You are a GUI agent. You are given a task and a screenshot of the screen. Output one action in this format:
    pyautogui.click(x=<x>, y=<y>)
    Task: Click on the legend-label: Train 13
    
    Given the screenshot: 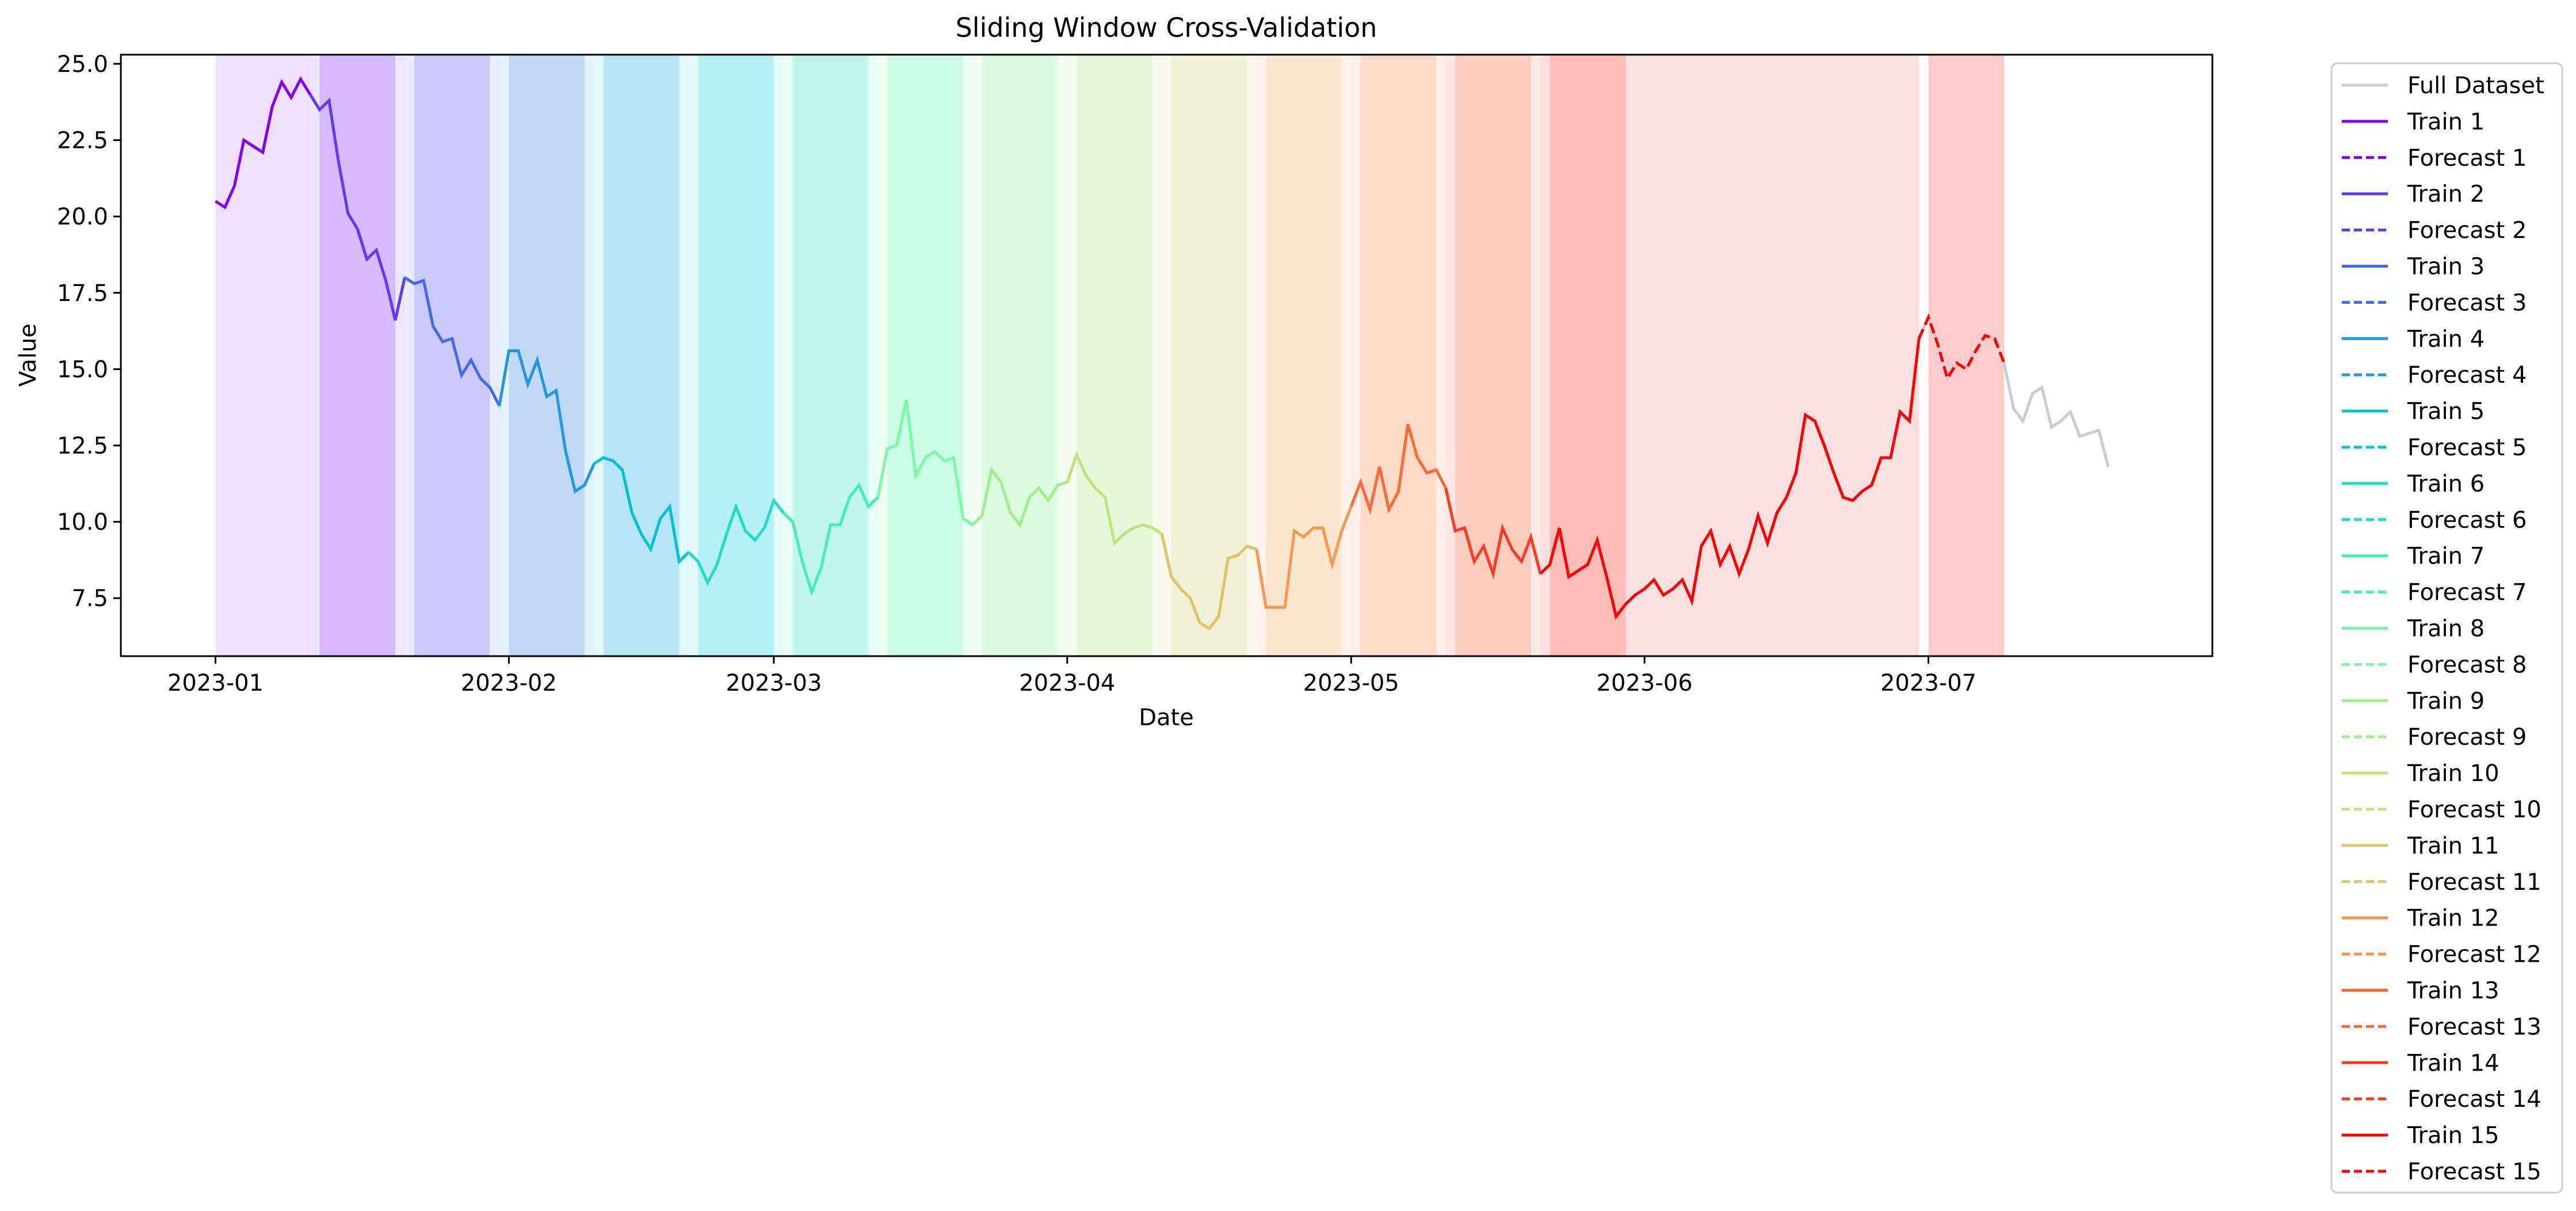 What is the action you would take?
    pyautogui.click(x=2453, y=991)
    